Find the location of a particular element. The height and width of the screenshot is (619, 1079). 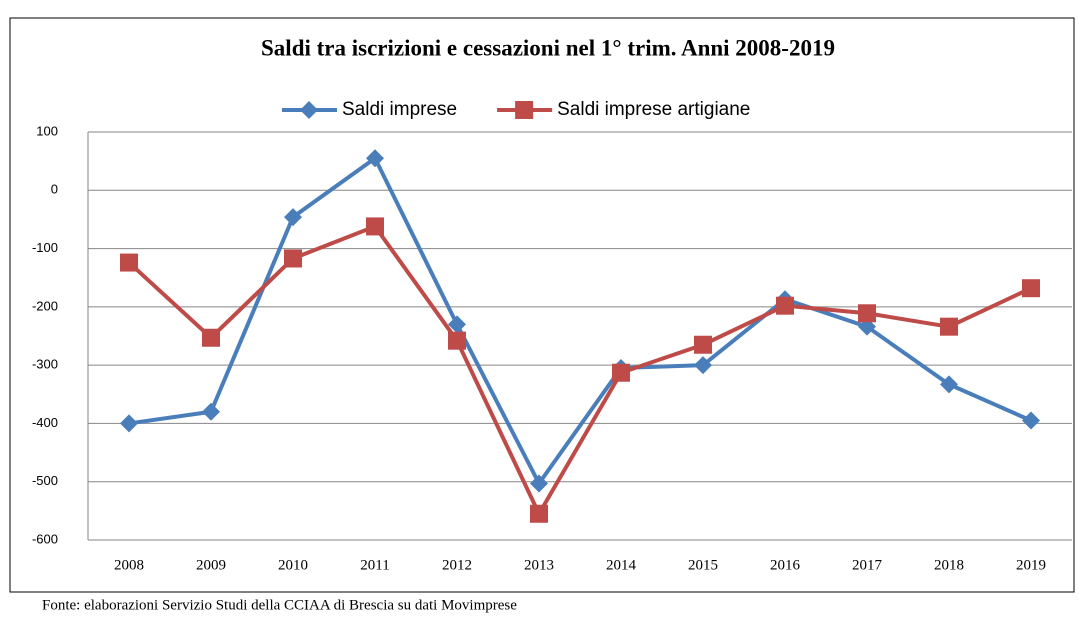

x-tick-label: 2018 is located at coordinates (949, 565).